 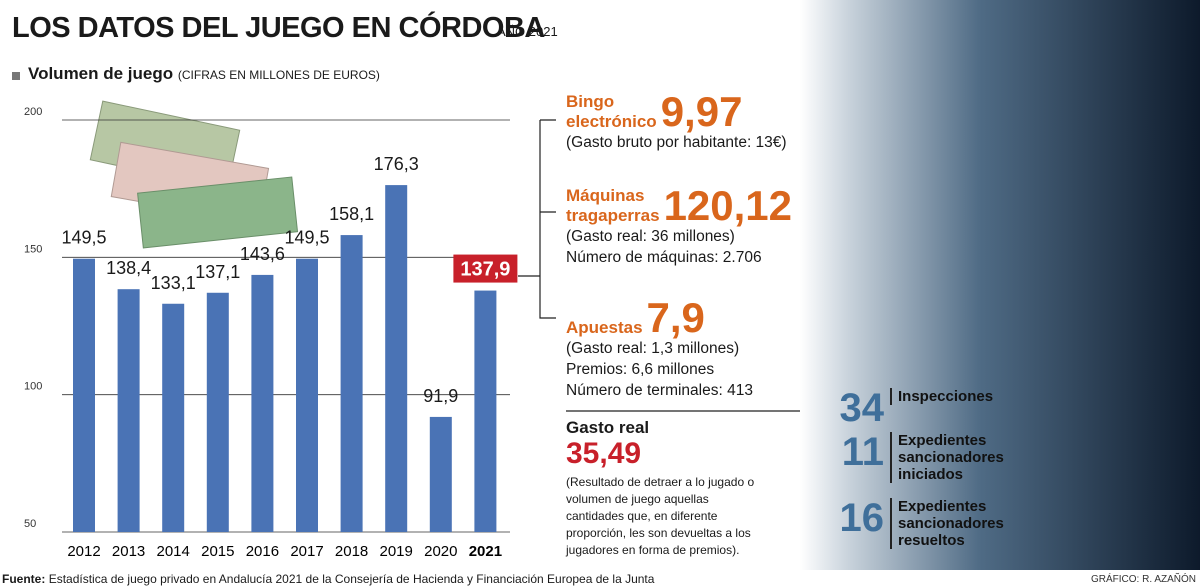 I want to click on x-tick-label: 2017, so click(x=306, y=551).